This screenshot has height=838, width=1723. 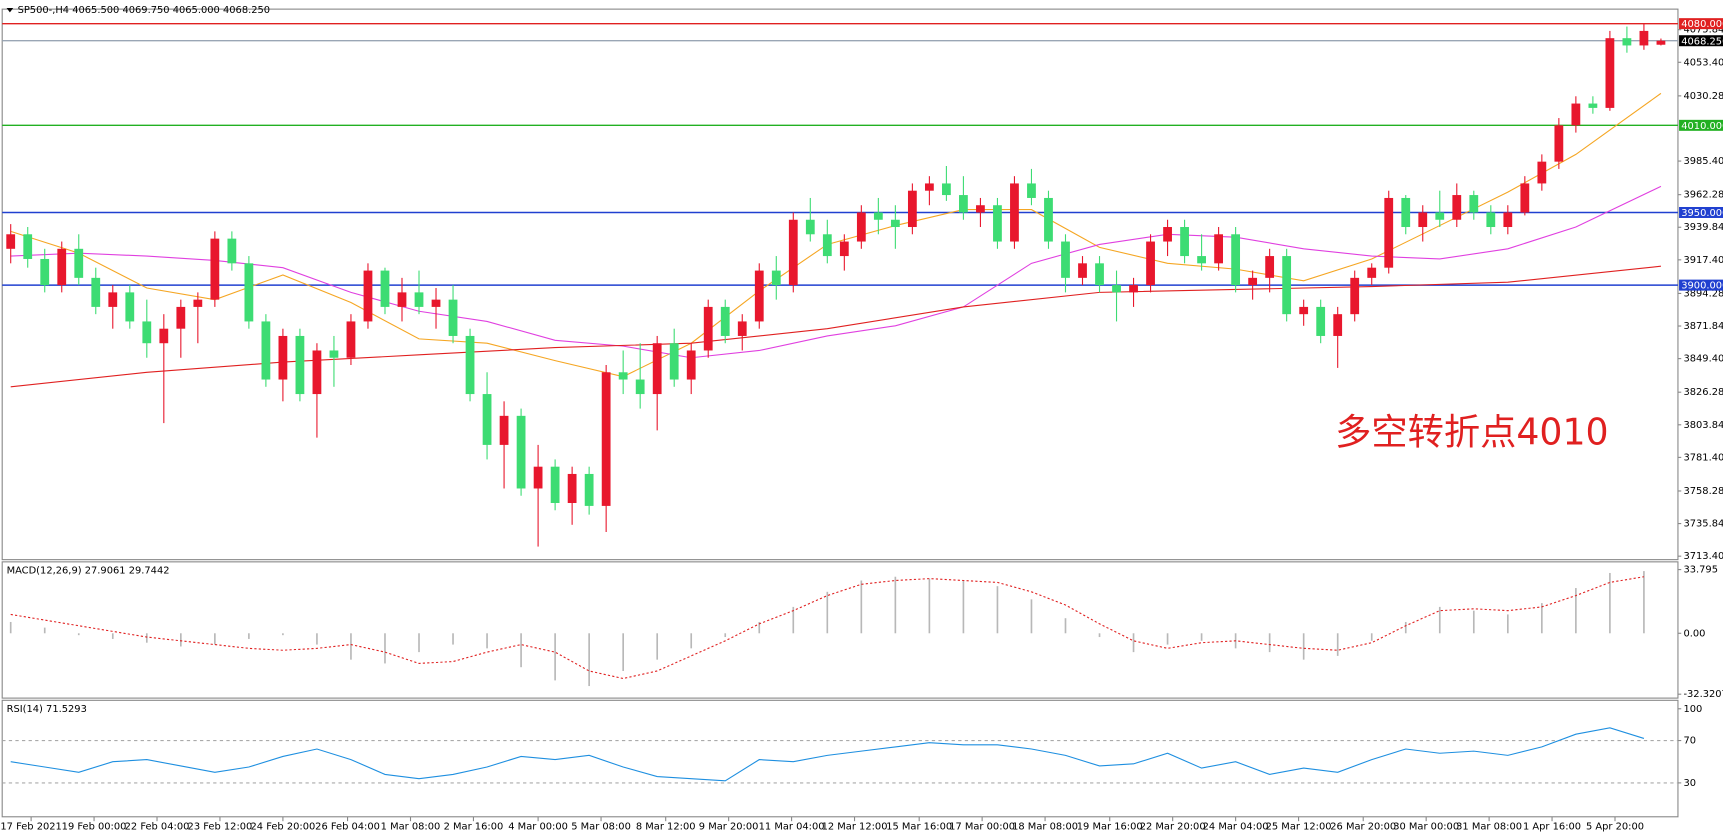 I want to click on level-label: 4080.000, so click(x=1702, y=24).